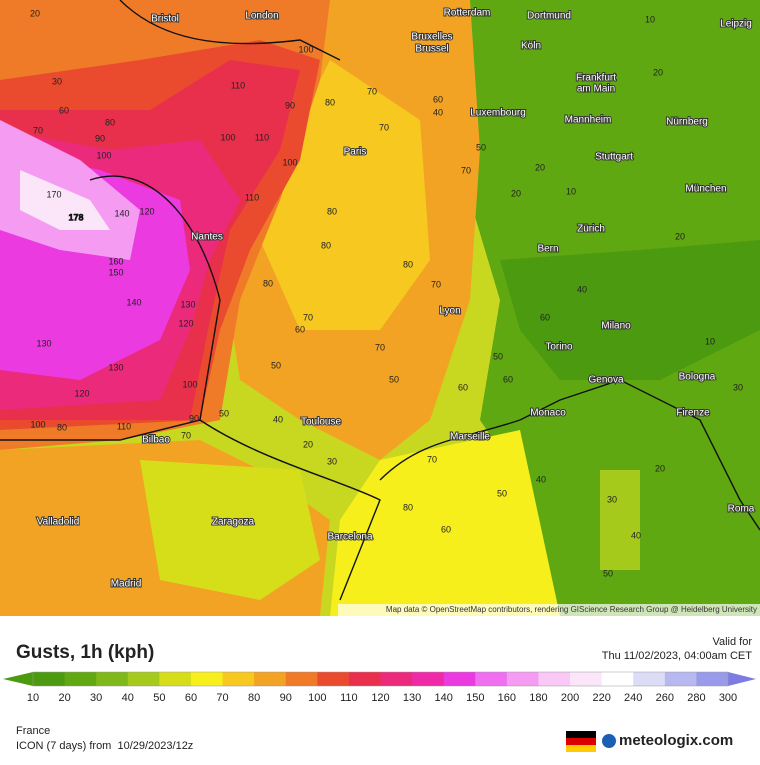 The width and height of the screenshot is (760, 765). Describe the element at coordinates (616, 326) in the screenshot. I see `city-label: Milano` at that location.